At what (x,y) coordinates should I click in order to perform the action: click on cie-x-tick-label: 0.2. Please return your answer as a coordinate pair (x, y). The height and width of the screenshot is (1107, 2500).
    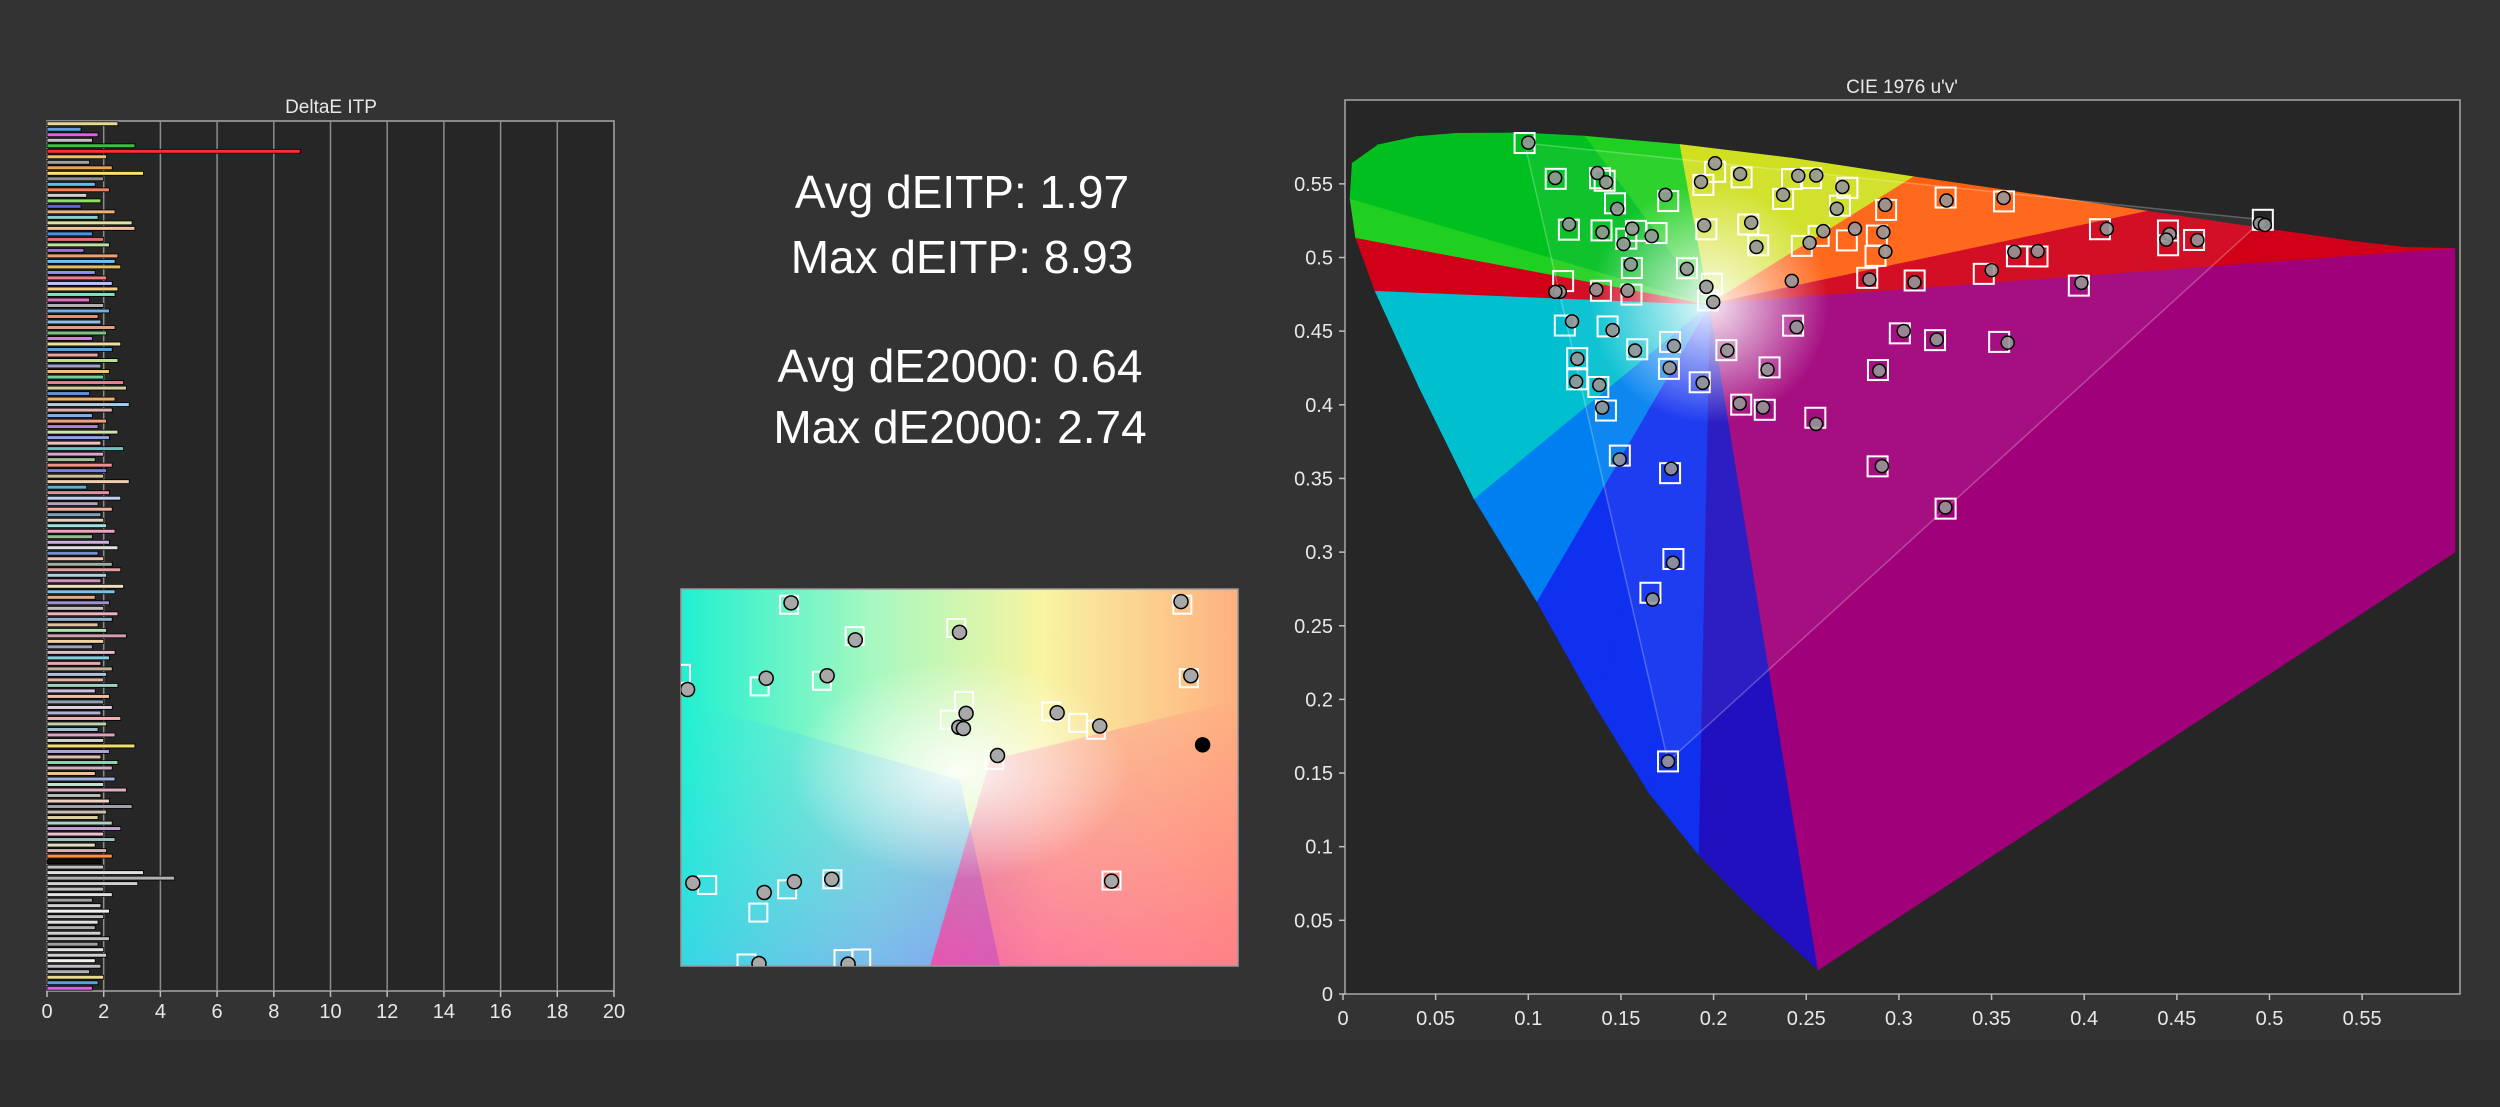
    Looking at the image, I should click on (1714, 1019).